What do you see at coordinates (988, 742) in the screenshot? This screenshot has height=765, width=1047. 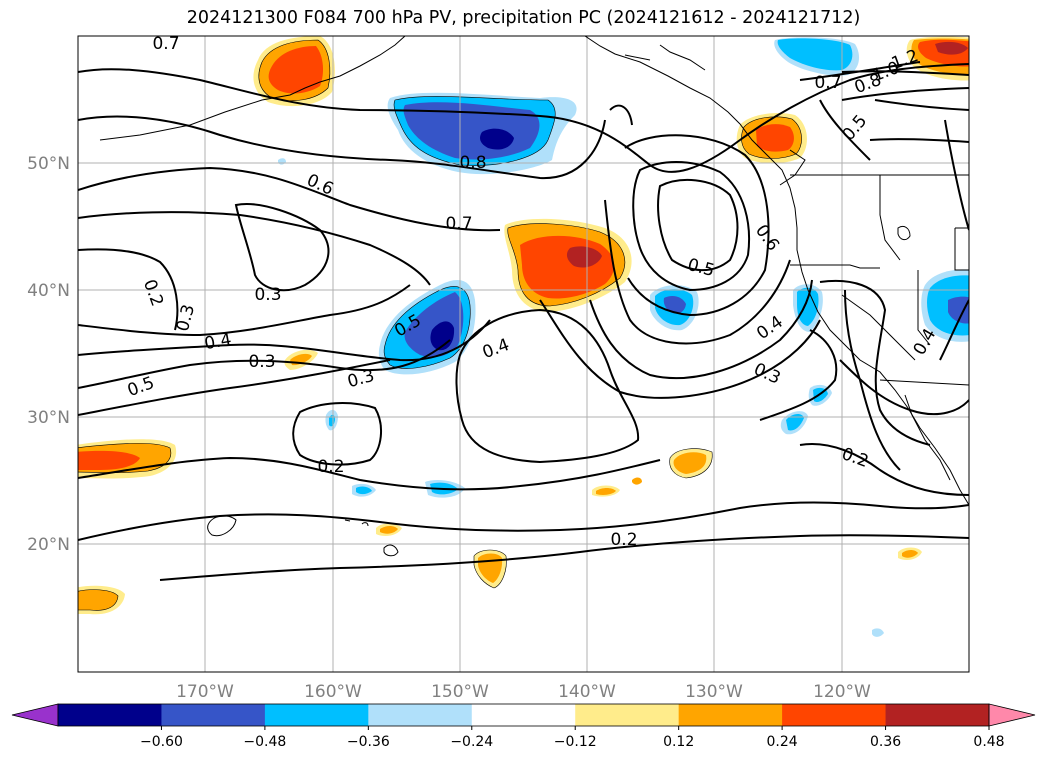 I see `colorbar-tick-label: 0.48` at bounding box center [988, 742].